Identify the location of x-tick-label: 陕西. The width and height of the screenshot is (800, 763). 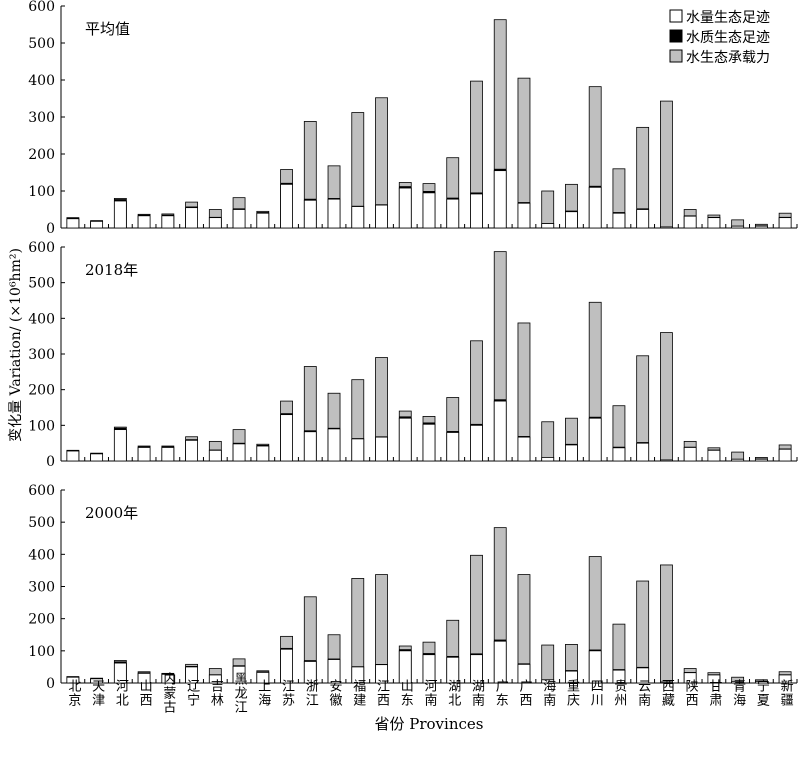
(691, 693).